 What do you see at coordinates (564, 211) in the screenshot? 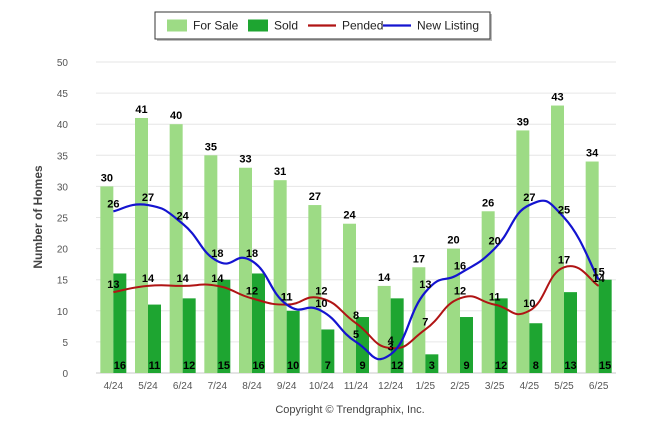
I see `label-new-listing: 25` at bounding box center [564, 211].